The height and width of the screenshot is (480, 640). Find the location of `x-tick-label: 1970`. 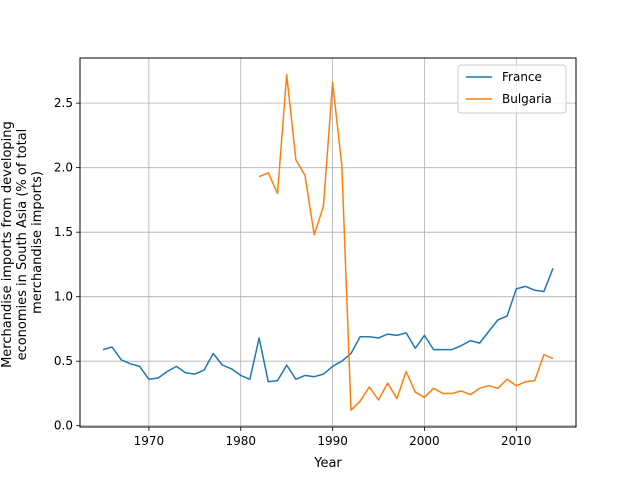

x-tick-label: 1970 is located at coordinates (149, 441).